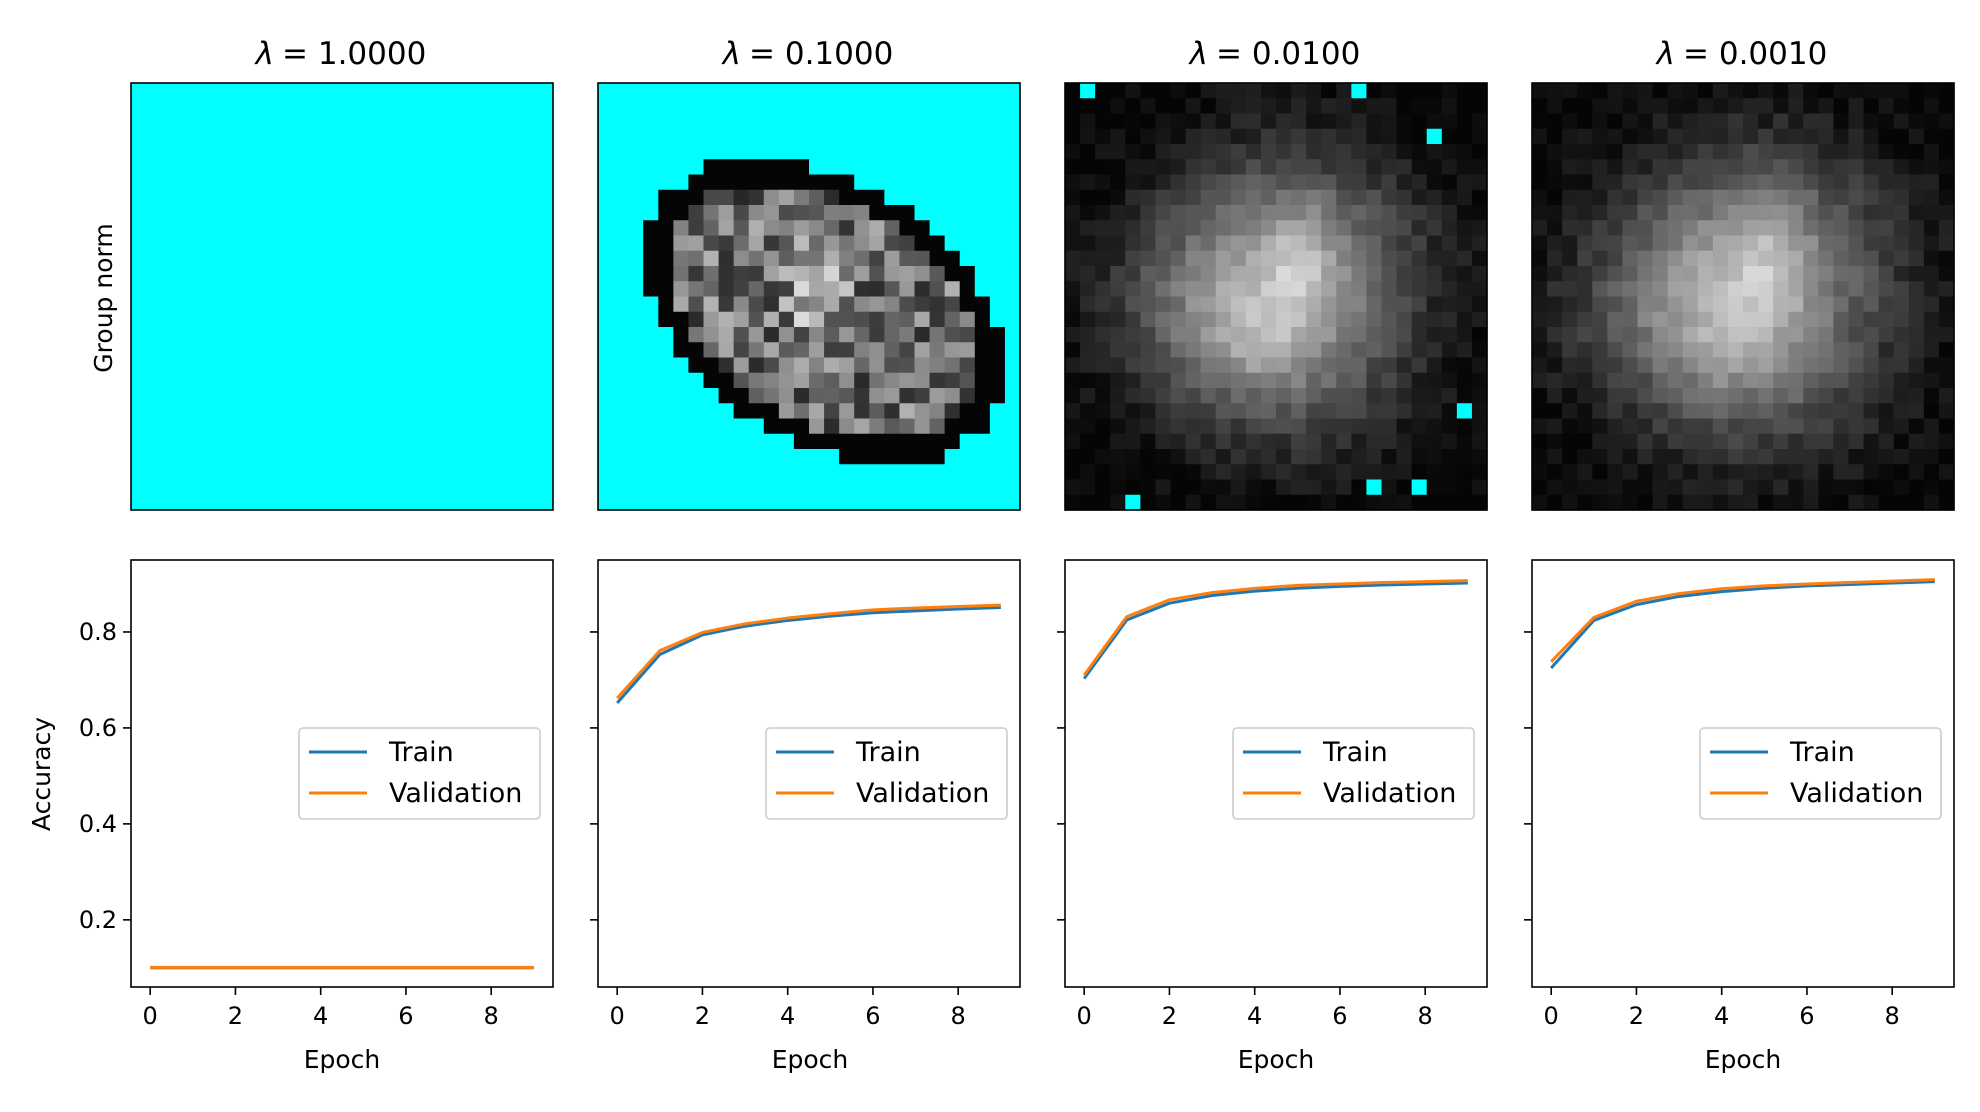 The image size is (1980, 1112). I want to click on legend-label-validation: Validation, so click(455, 793).